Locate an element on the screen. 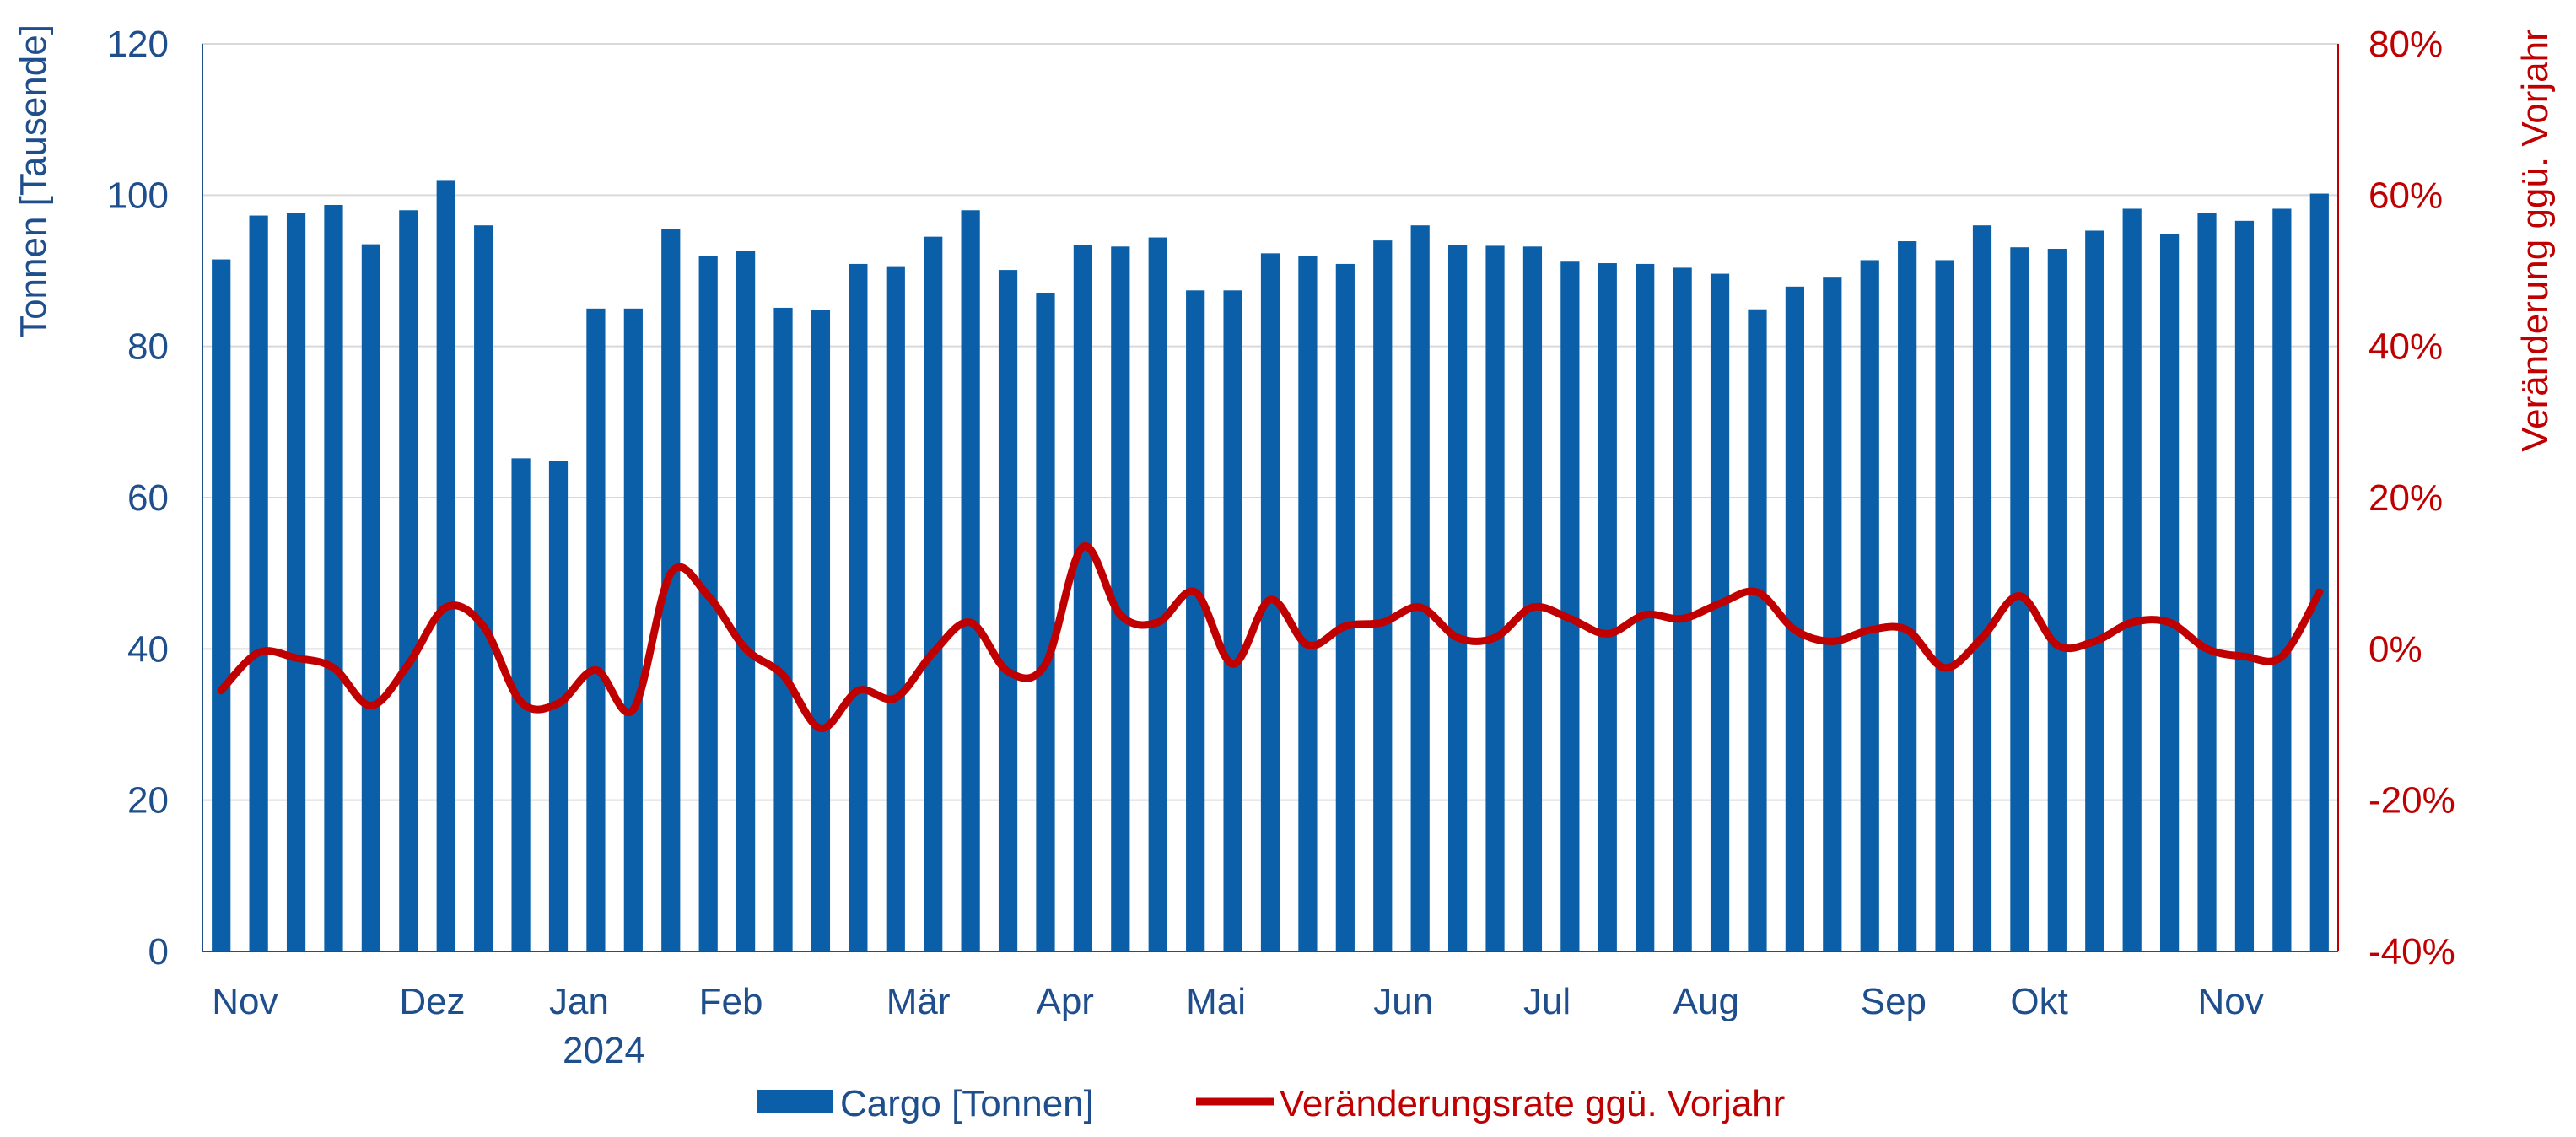 The height and width of the screenshot is (1137, 2576). right-tick-label: 20% is located at coordinates (2406, 498).